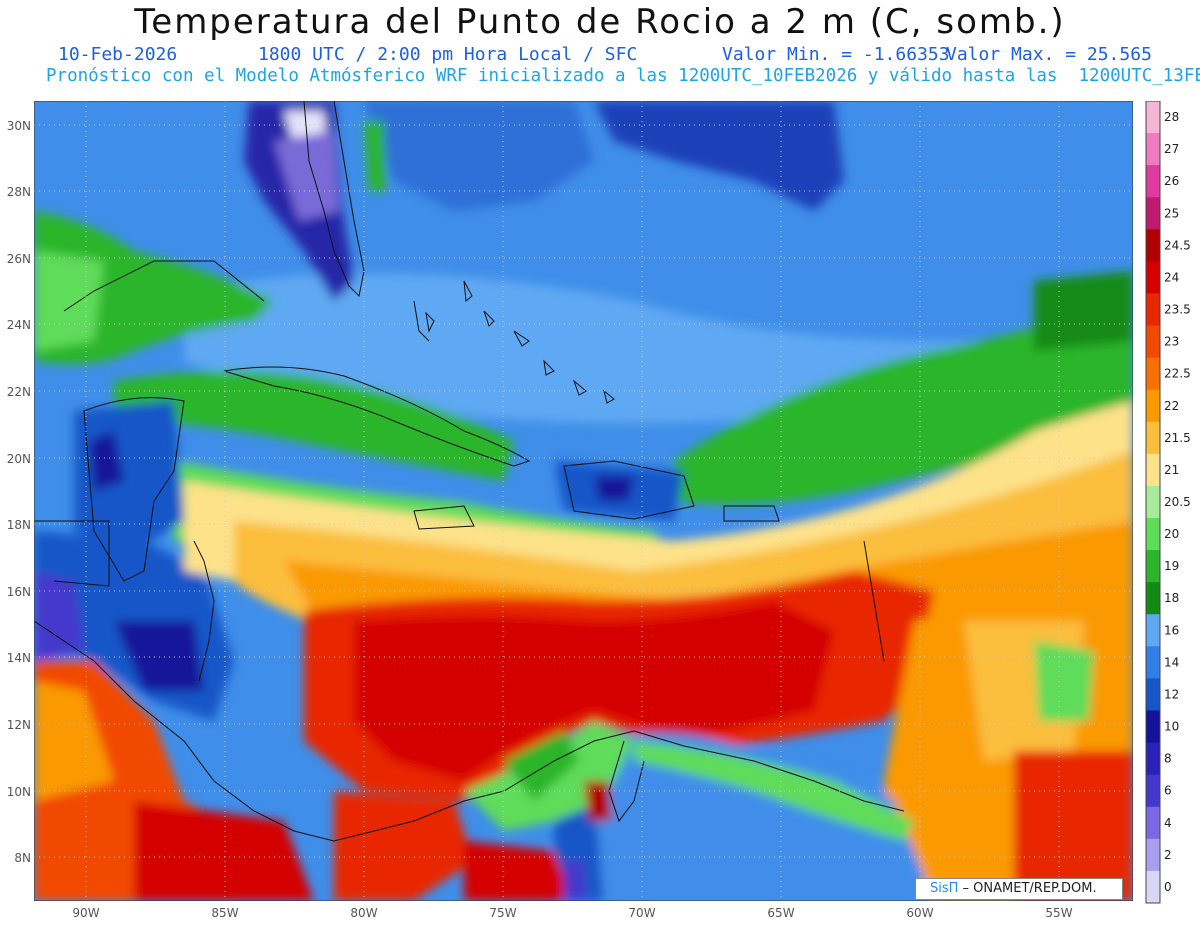  What do you see at coordinates (1177, 310) in the screenshot?
I see `colorbar-label: 23.5` at bounding box center [1177, 310].